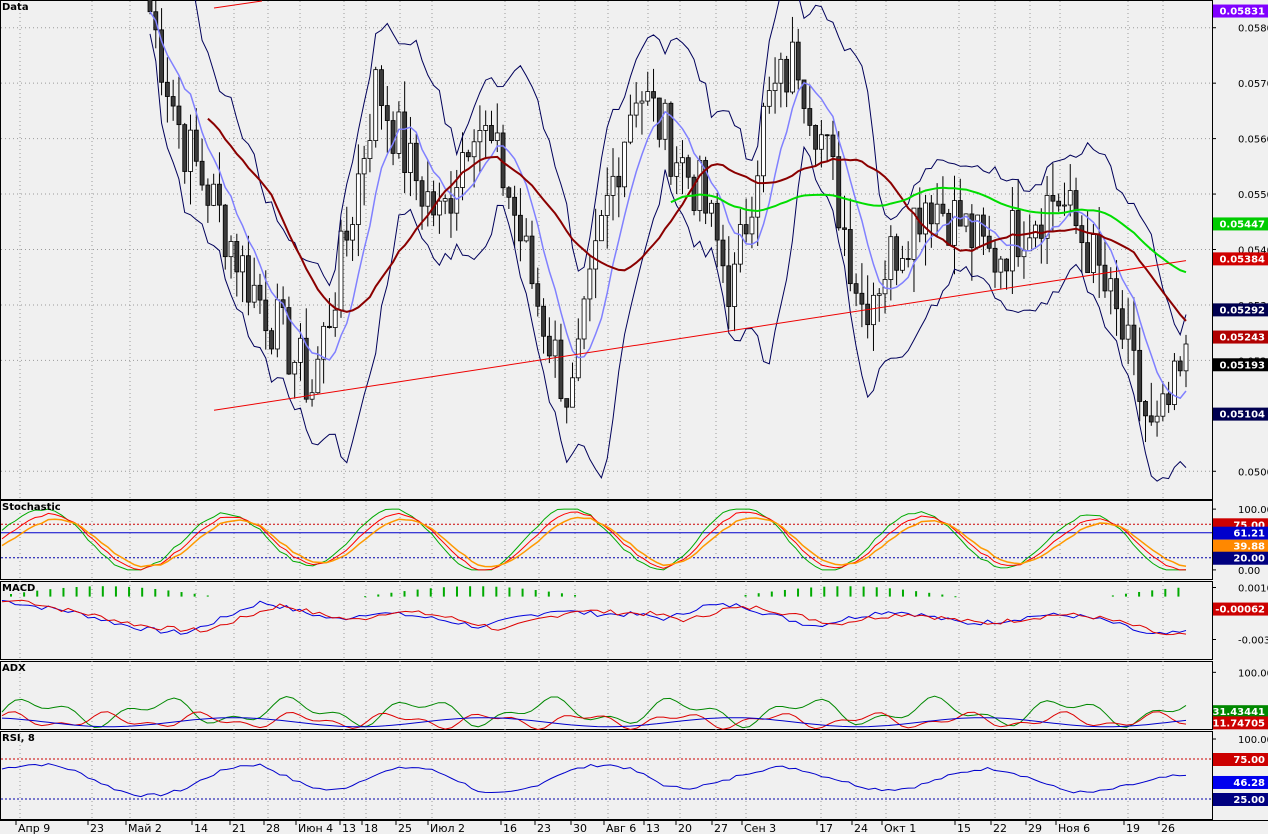  Describe the element at coordinates (1249, 783) in the screenshot. I see `rsi-tag: 46.28` at that location.